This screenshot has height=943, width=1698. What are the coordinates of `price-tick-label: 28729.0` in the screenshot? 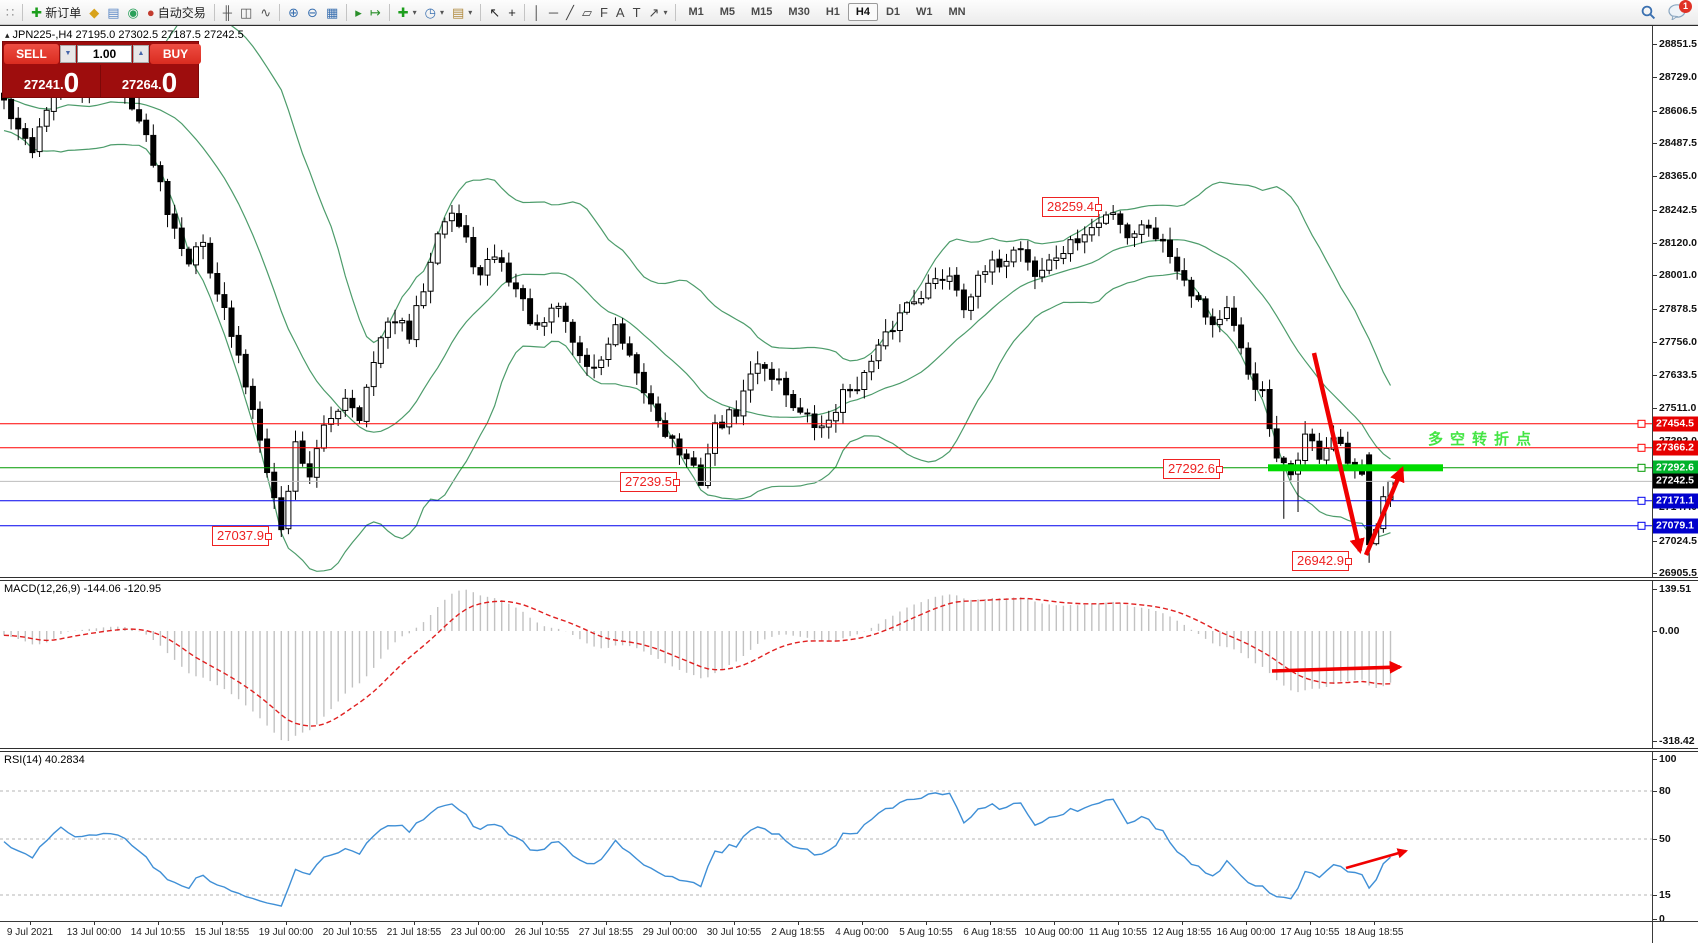 It's located at (1678, 77).